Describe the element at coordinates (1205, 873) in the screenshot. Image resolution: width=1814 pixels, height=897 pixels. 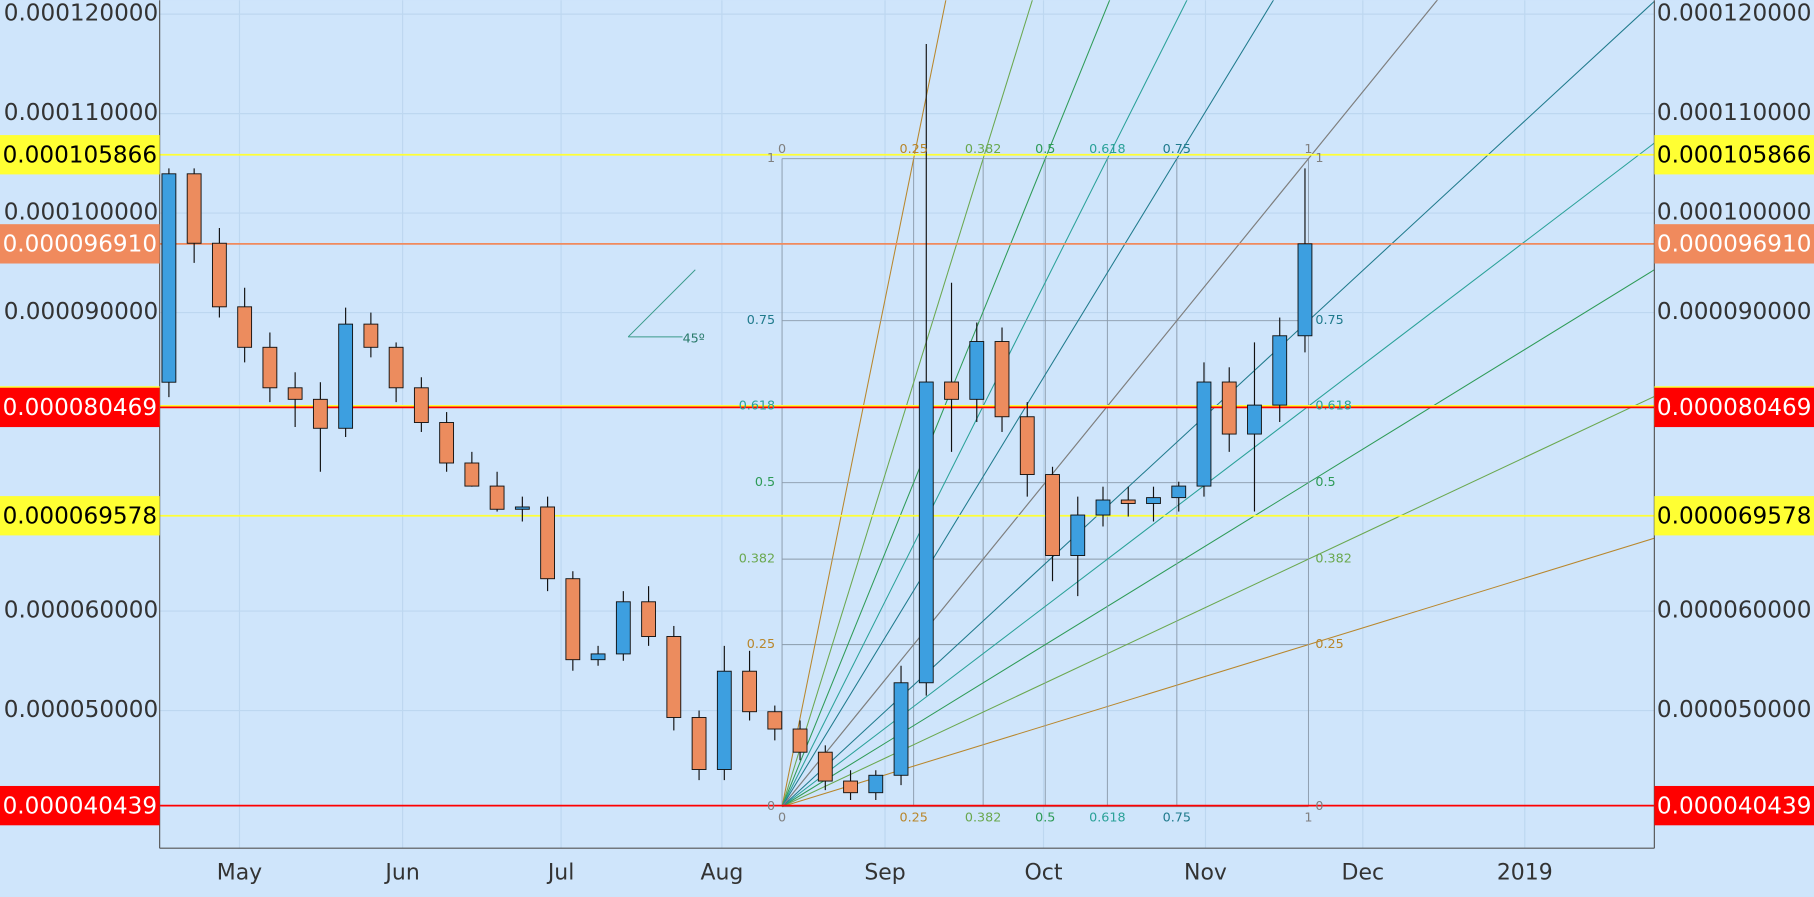
I see `x-tick-label: Nov` at that location.